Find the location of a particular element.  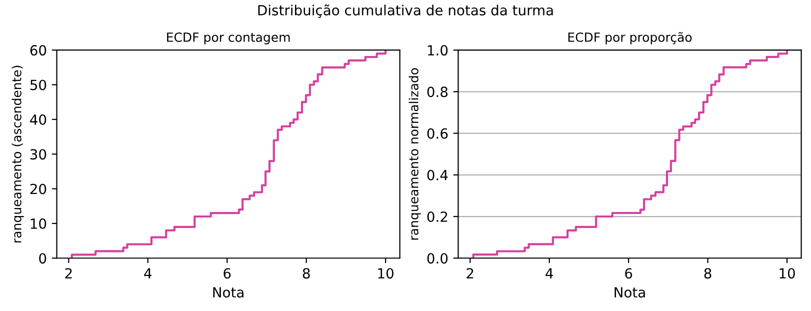

y-tick-label: 0.2 is located at coordinates (437, 216).